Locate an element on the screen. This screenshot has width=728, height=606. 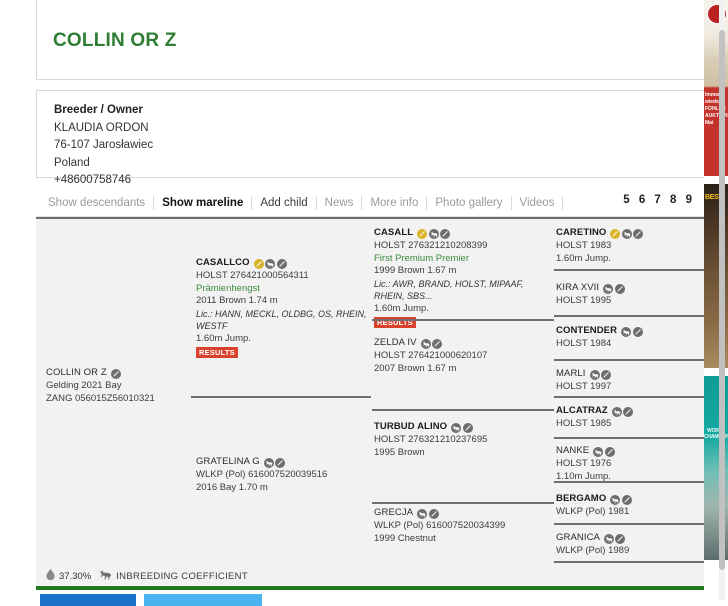
pedigree-node-name: MARLI is located at coordinates (571, 373).